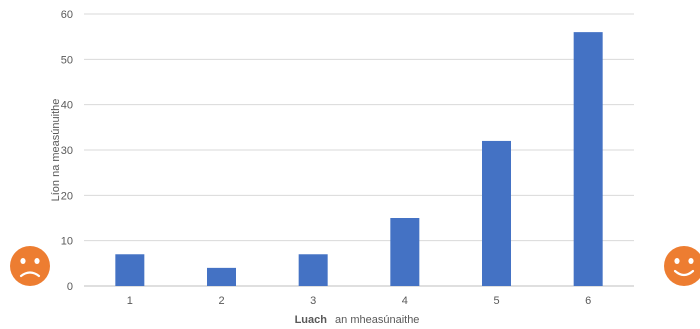 Image resolution: width=700 pixels, height=329 pixels. I want to click on y-tick-label: 30, so click(67, 151).